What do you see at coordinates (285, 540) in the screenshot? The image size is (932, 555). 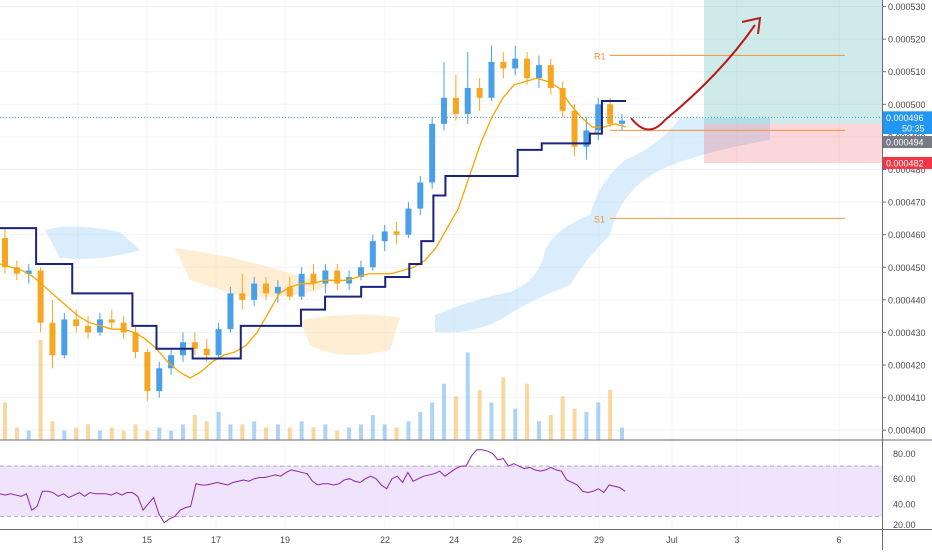 I see `x-tick-label: 19` at bounding box center [285, 540].